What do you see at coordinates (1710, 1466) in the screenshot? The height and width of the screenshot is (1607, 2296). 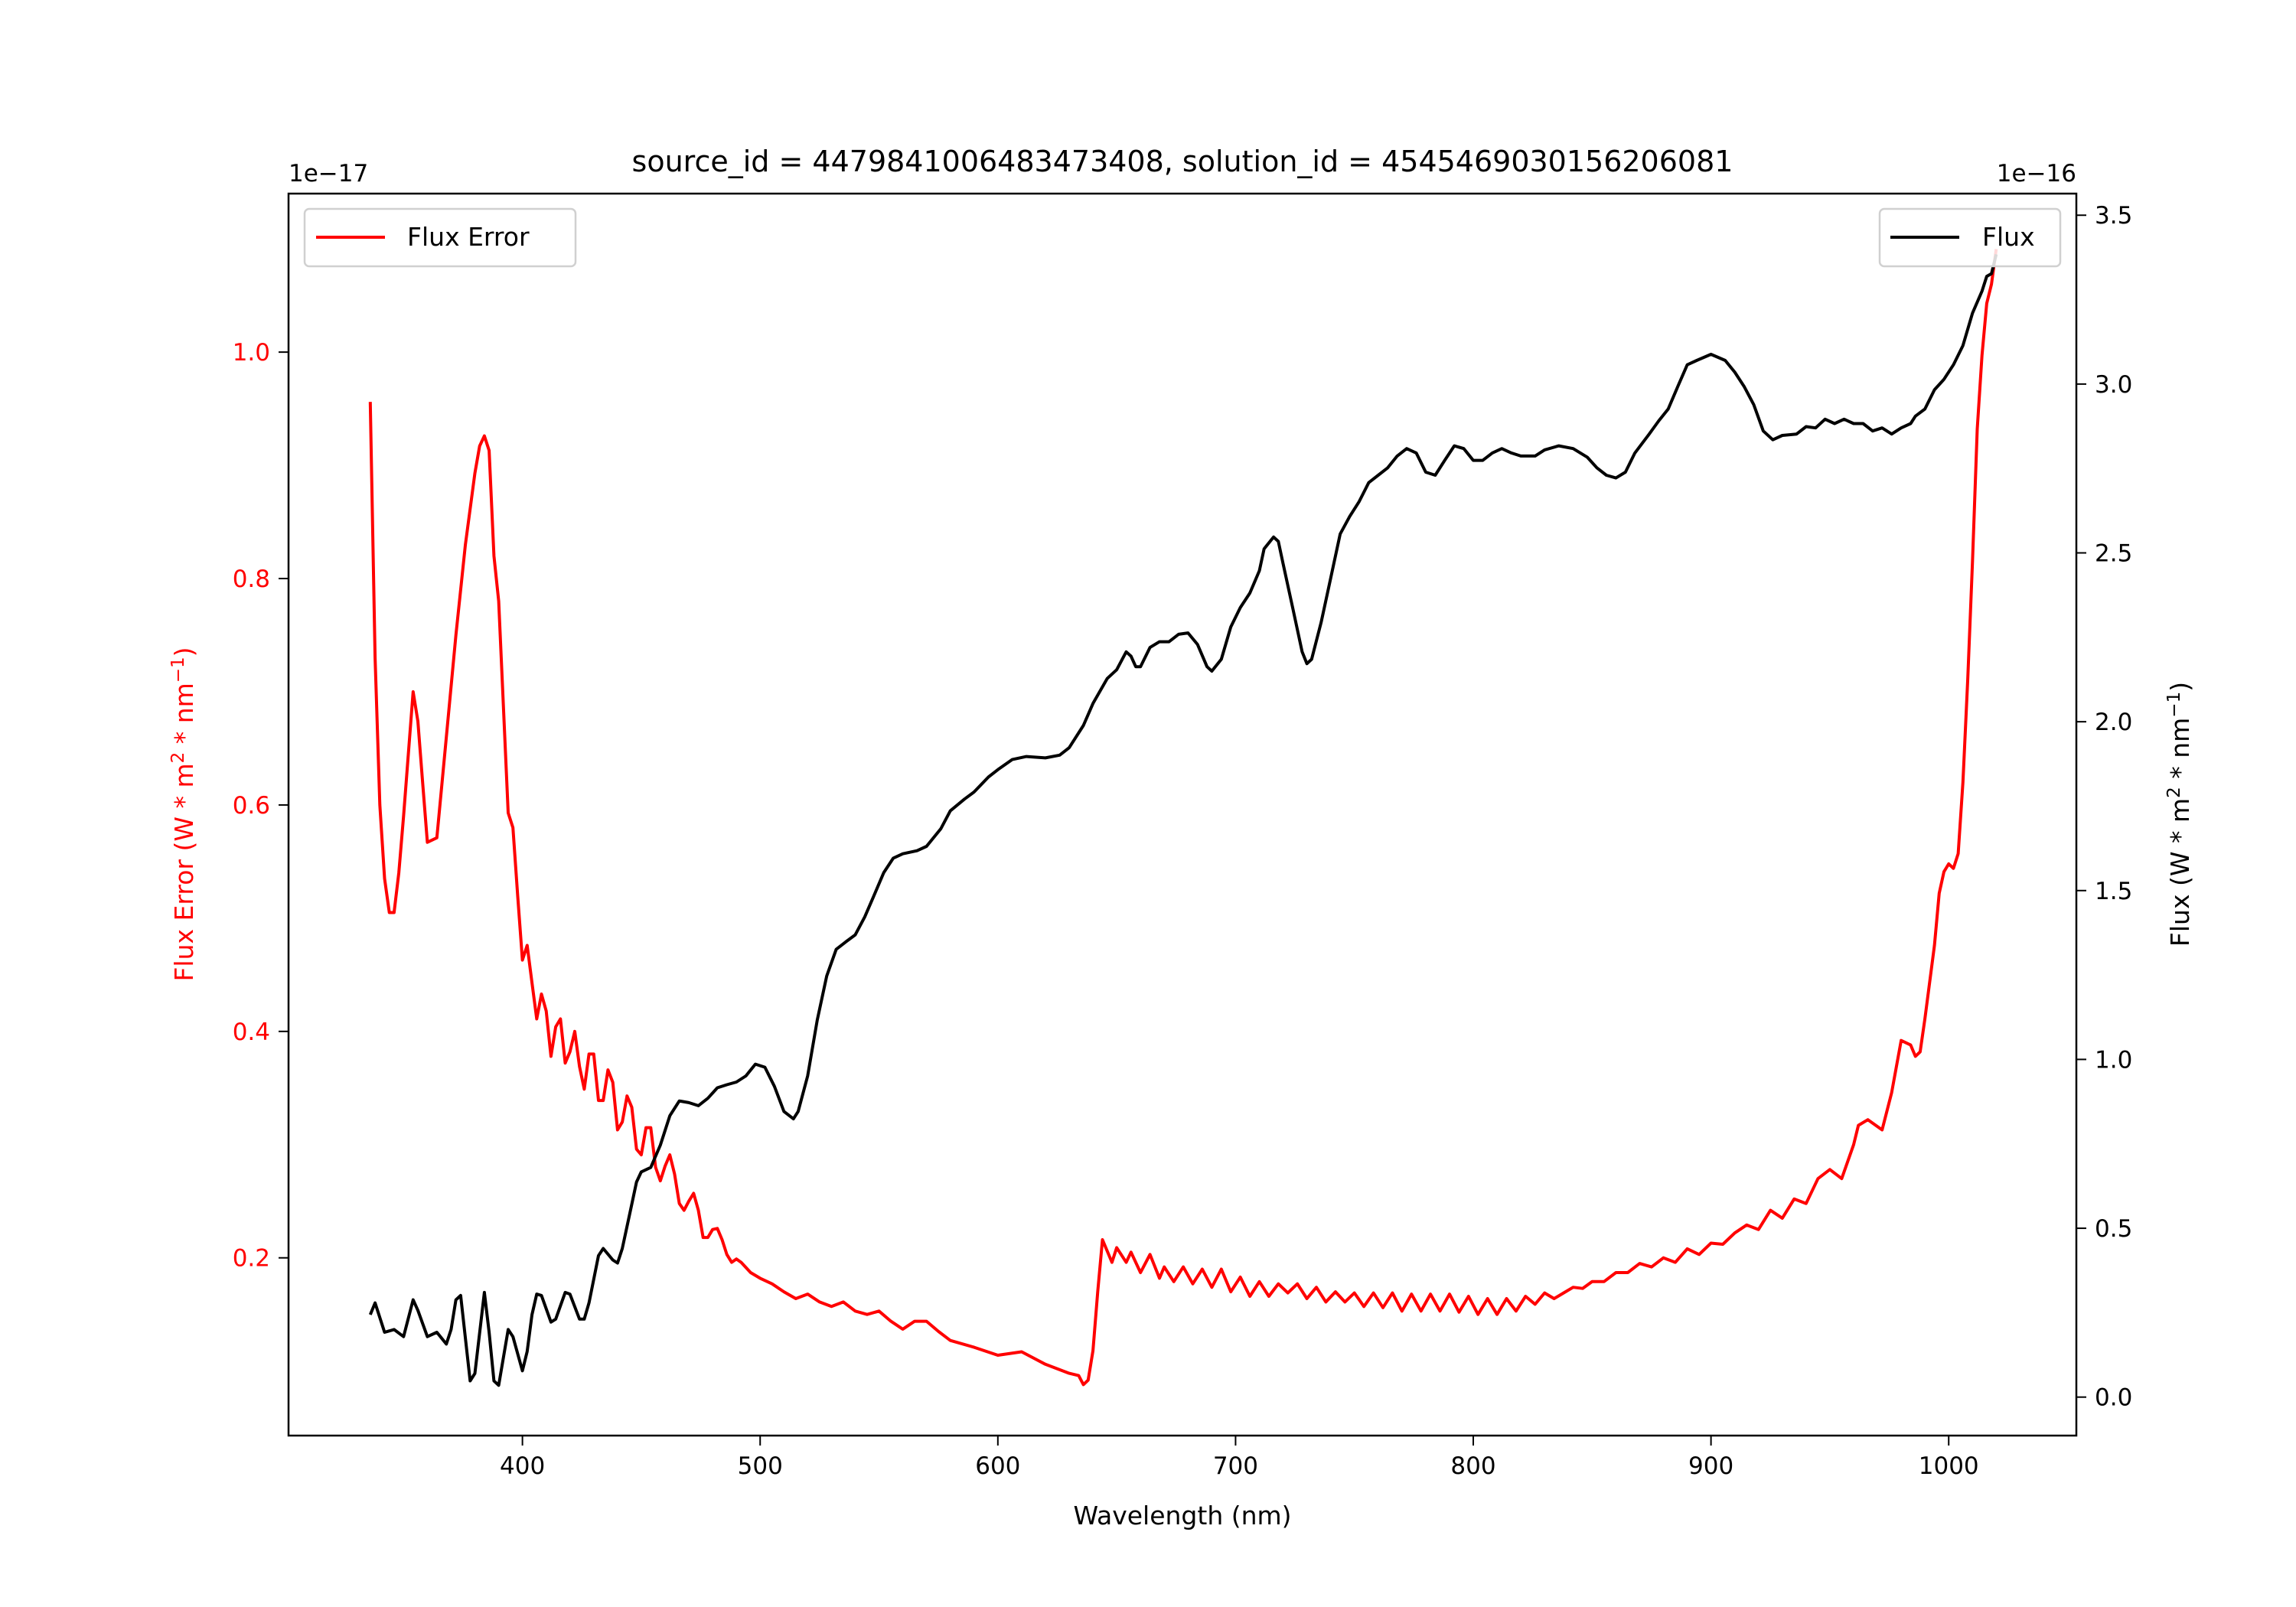 I see `x-tick-label: 900` at bounding box center [1710, 1466].